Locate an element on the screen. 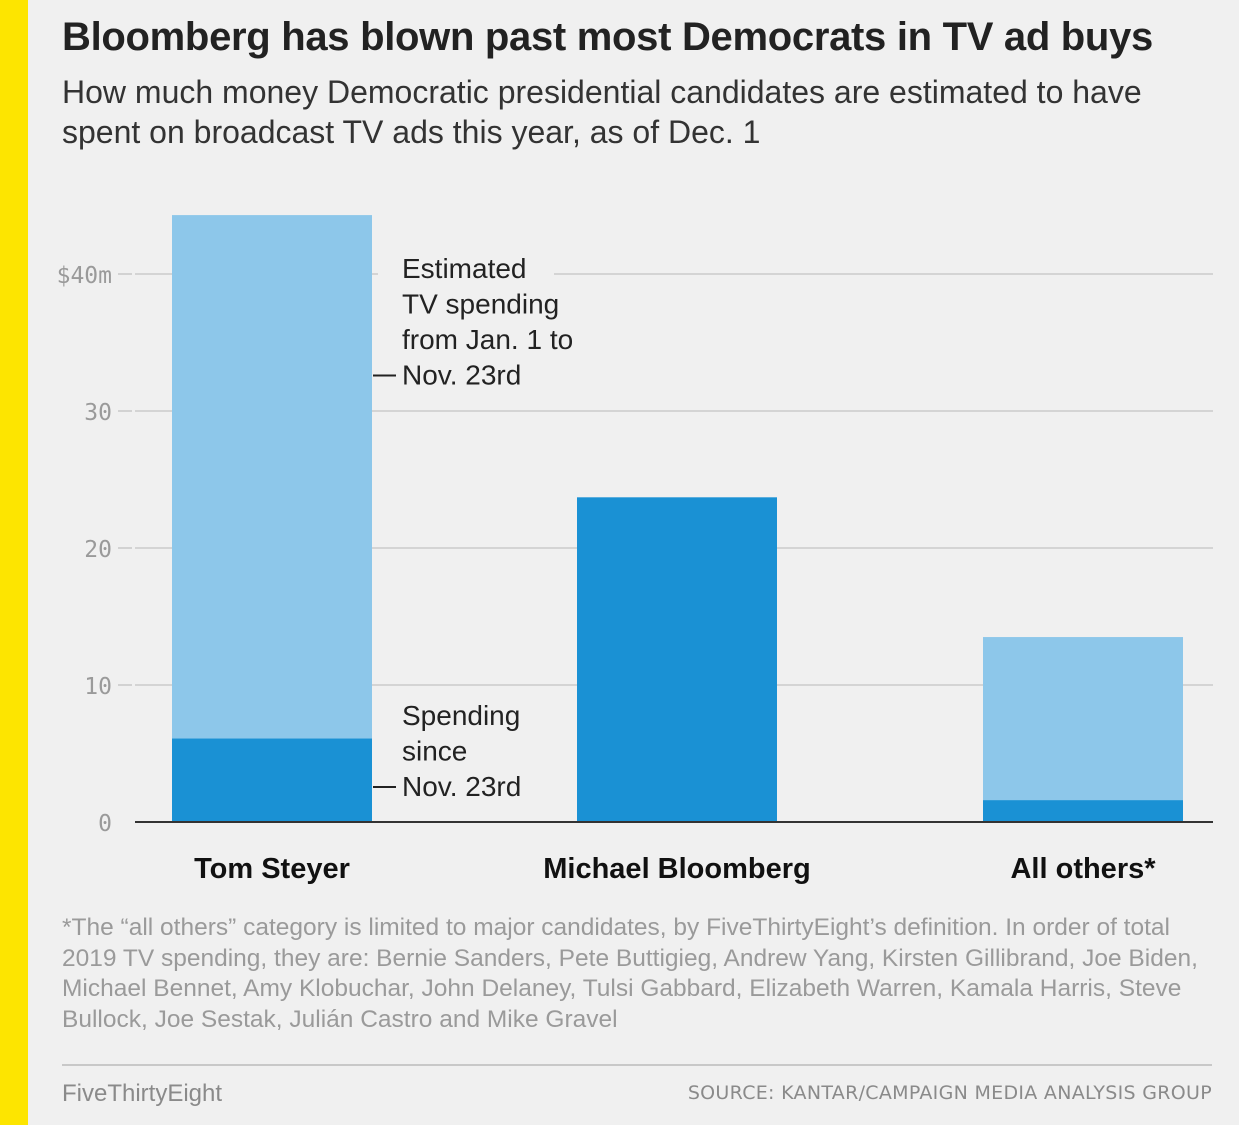 The height and width of the screenshot is (1125, 1239). annotation-text: Spending is located at coordinates (461, 715).